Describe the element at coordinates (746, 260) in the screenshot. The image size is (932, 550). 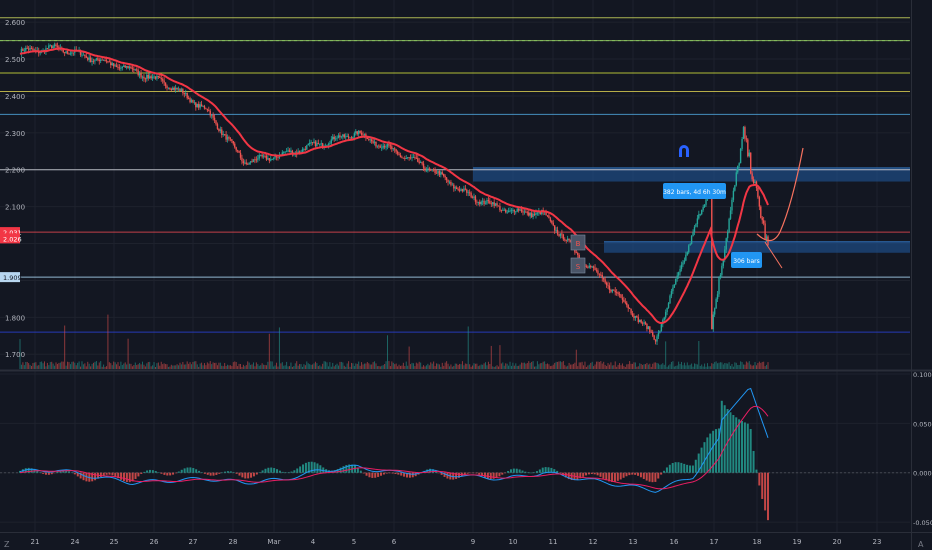
I see `bars-range-label-2: 306 bars` at that location.